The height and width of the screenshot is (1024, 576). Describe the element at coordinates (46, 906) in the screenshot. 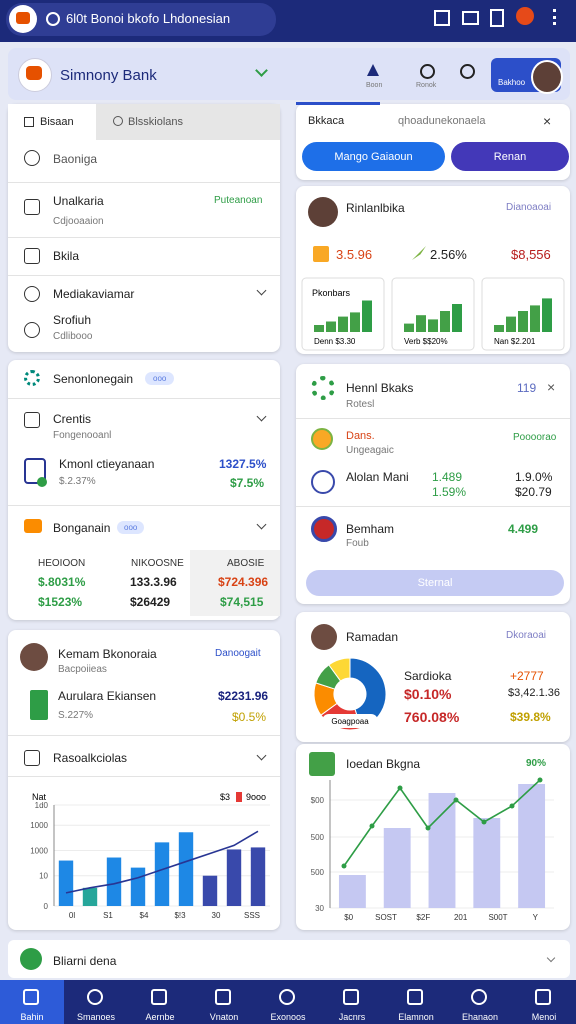

I see `y-tick-label: 0` at that location.